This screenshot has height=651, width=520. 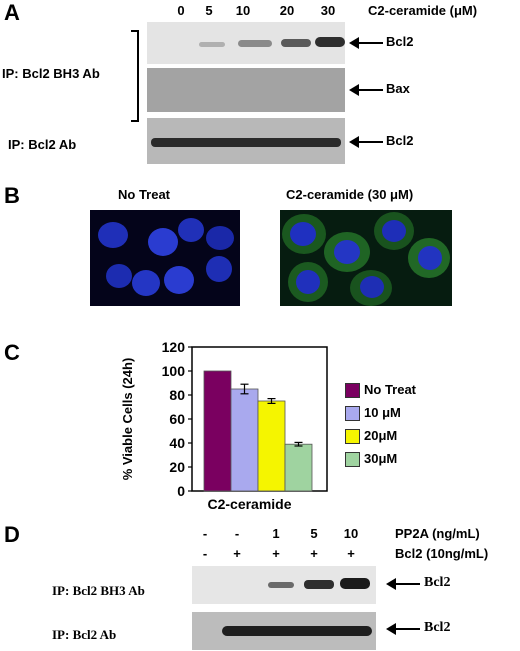 I want to click on treatment-label: C2-ceramide (μM), so click(x=423, y=10).